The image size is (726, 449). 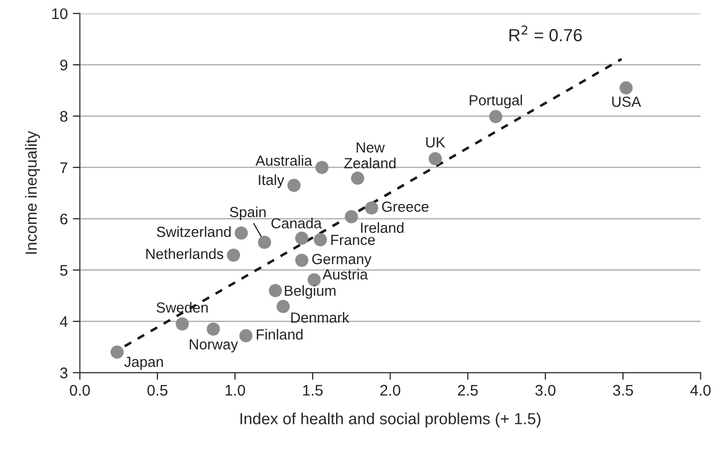 I want to click on y-tick-label: 9, so click(x=64, y=65).